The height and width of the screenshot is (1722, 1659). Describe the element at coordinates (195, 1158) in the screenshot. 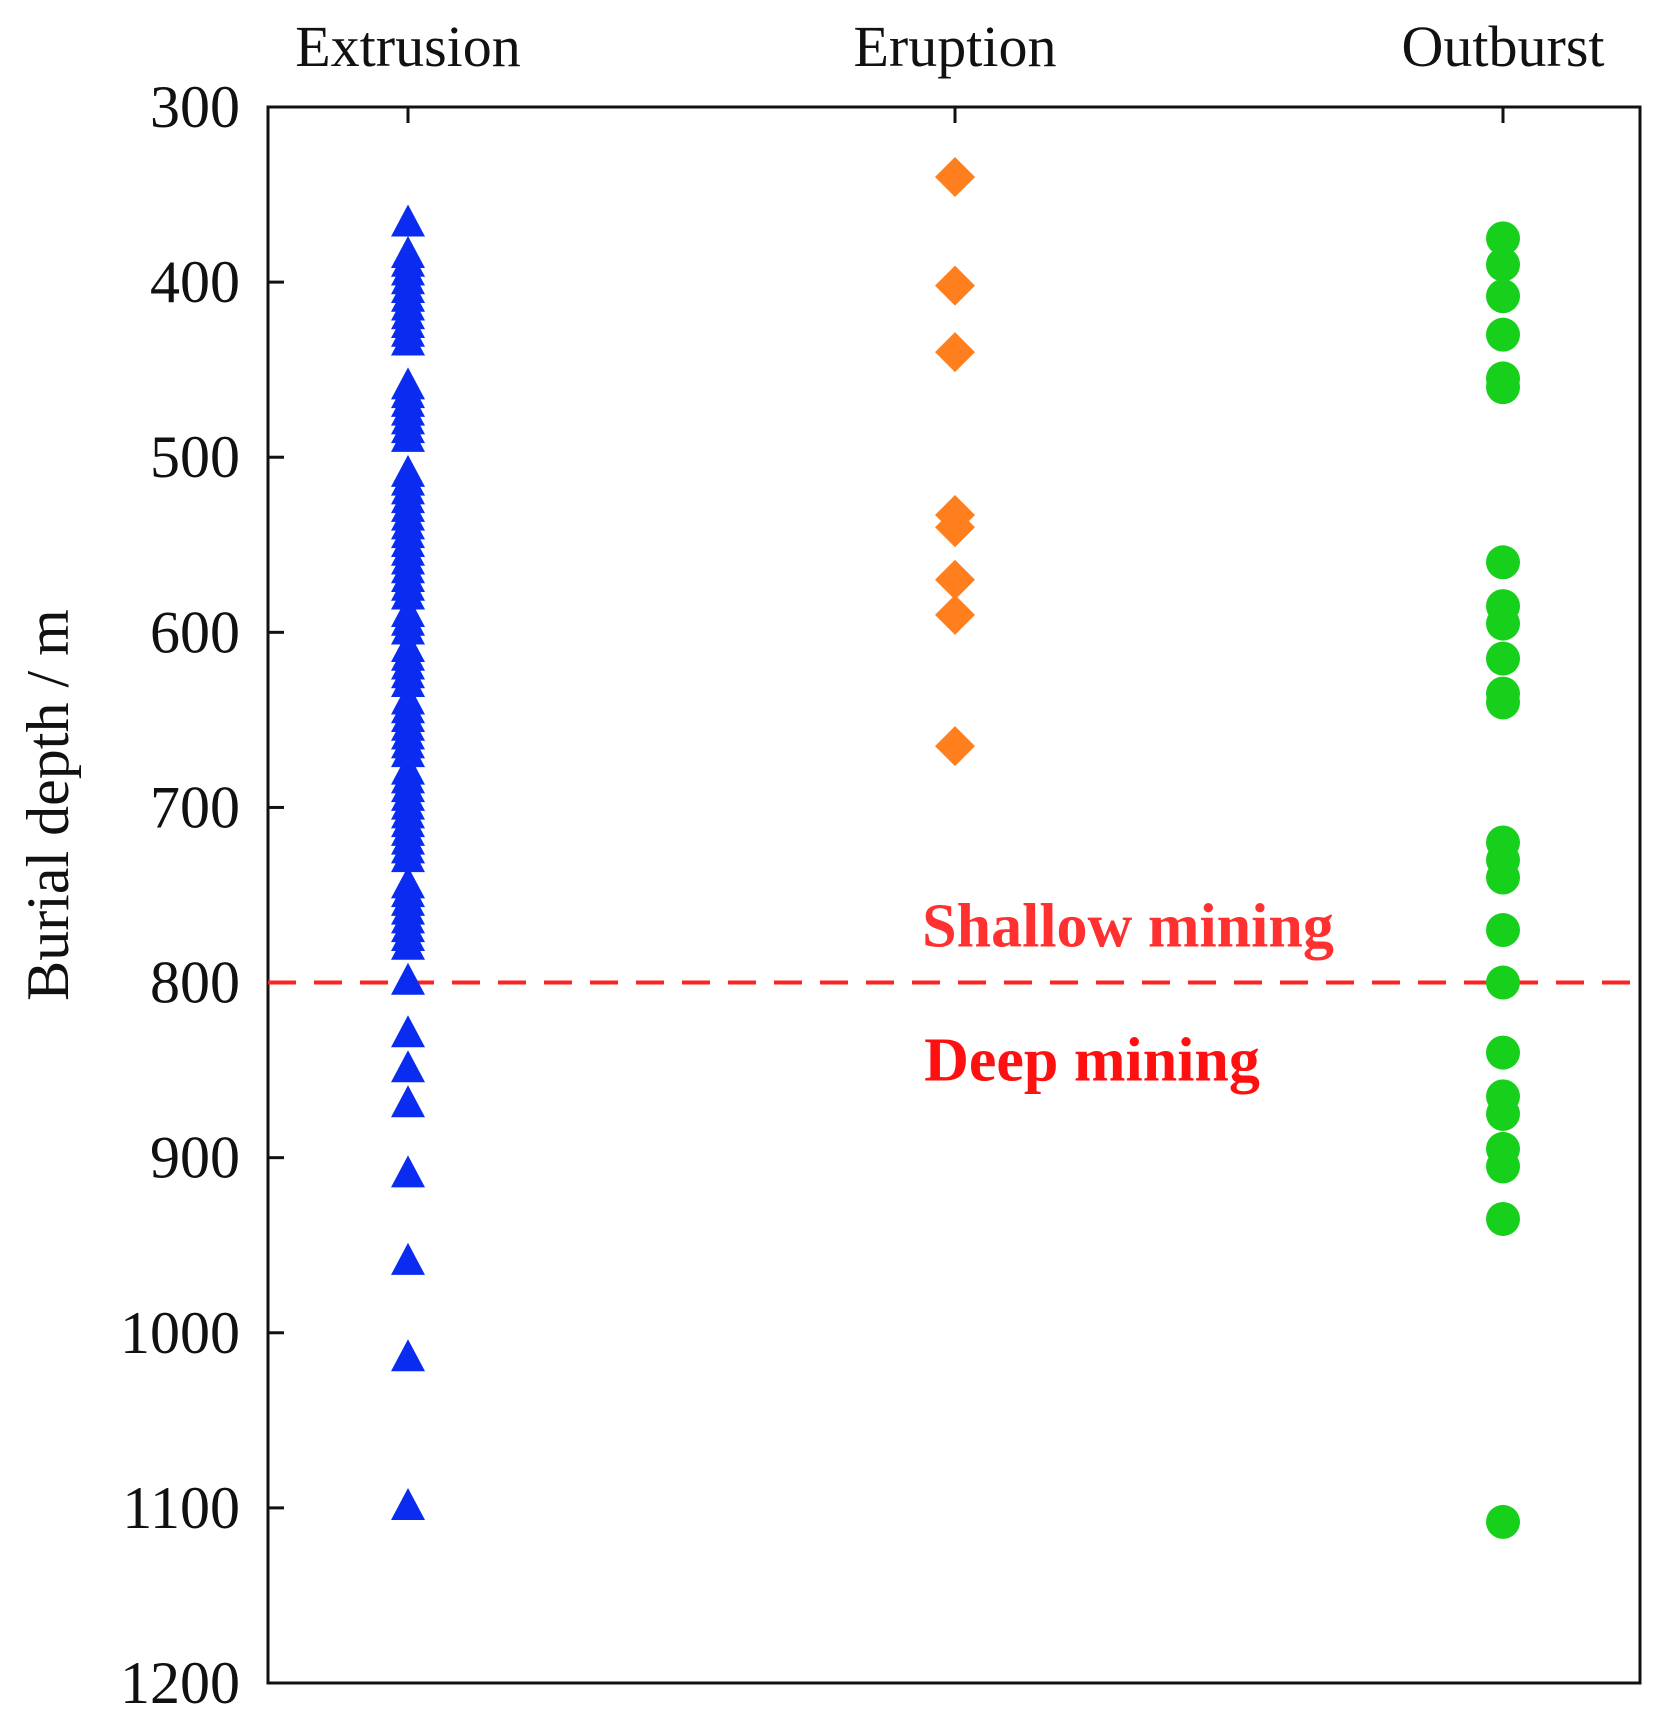

I see `y-tick-label: 900` at that location.